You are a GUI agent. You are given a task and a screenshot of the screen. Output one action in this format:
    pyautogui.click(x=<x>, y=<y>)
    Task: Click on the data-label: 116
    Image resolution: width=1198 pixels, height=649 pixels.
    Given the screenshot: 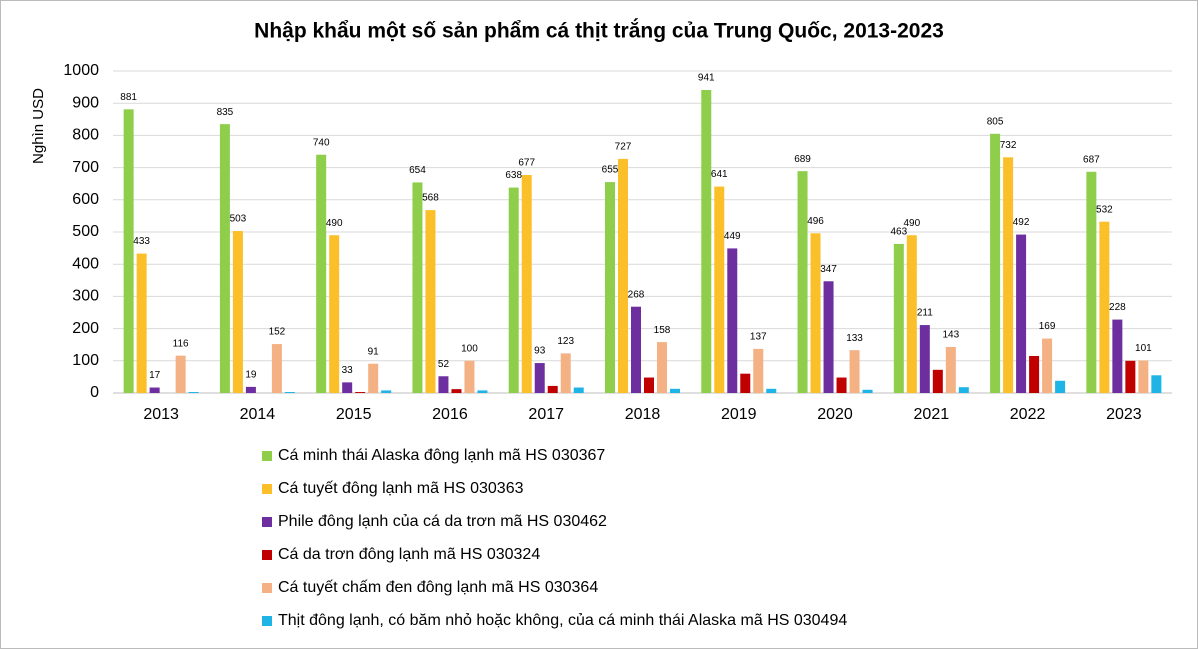 What is the action you would take?
    pyautogui.click(x=181, y=343)
    